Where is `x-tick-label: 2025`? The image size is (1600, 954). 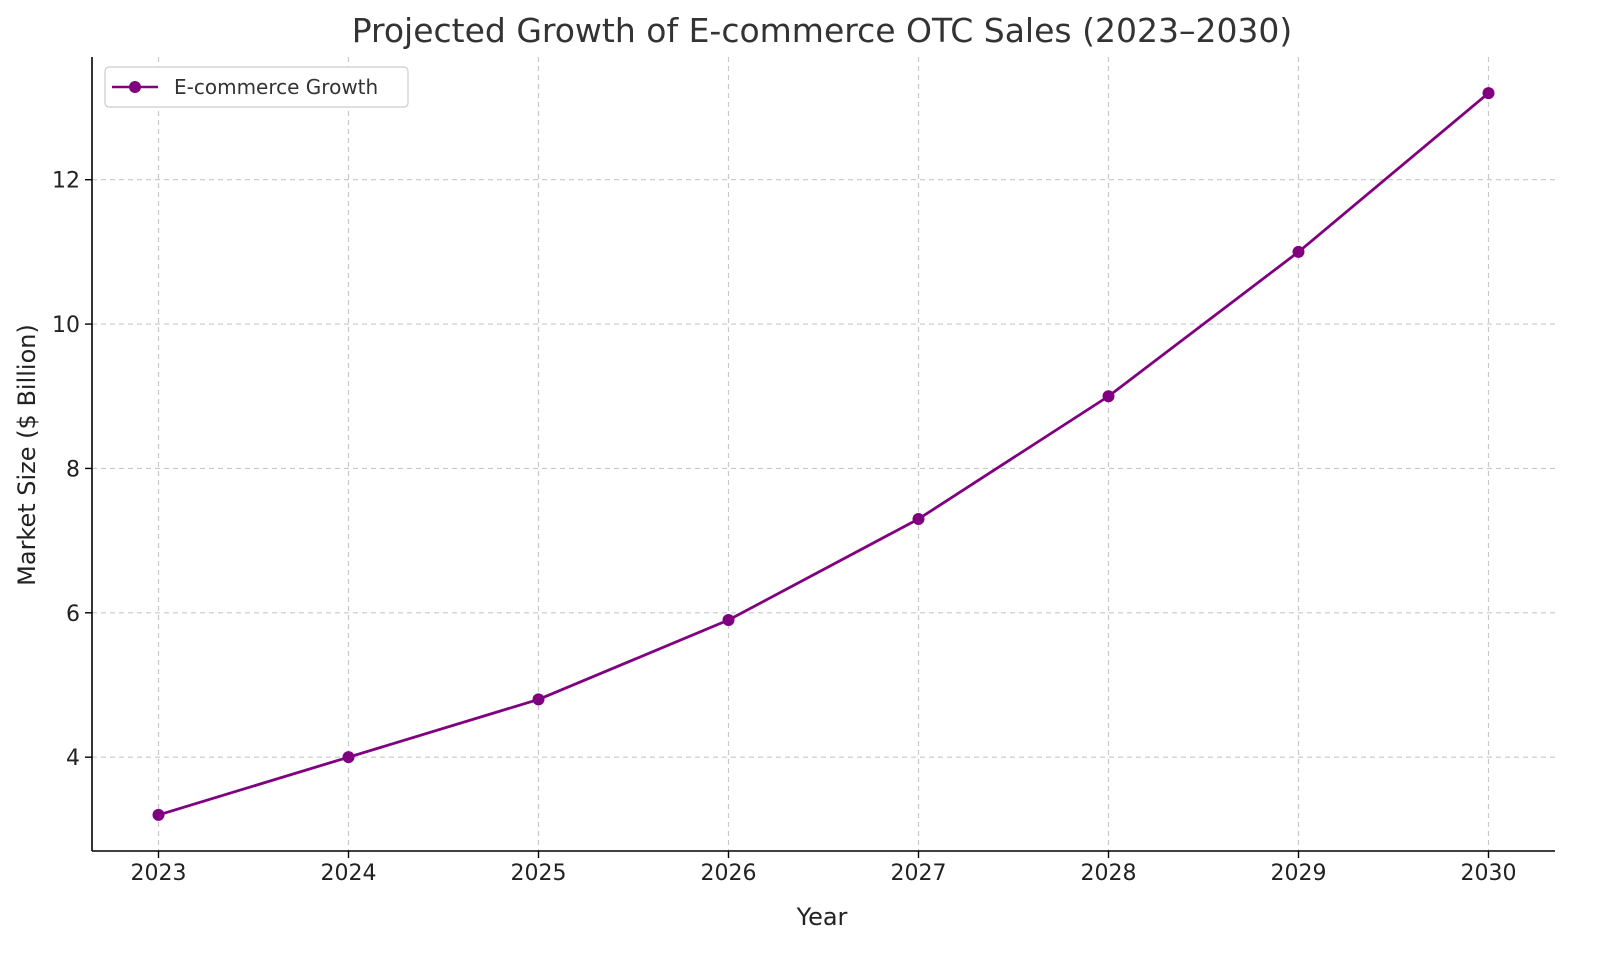
x-tick-label: 2025 is located at coordinates (539, 873).